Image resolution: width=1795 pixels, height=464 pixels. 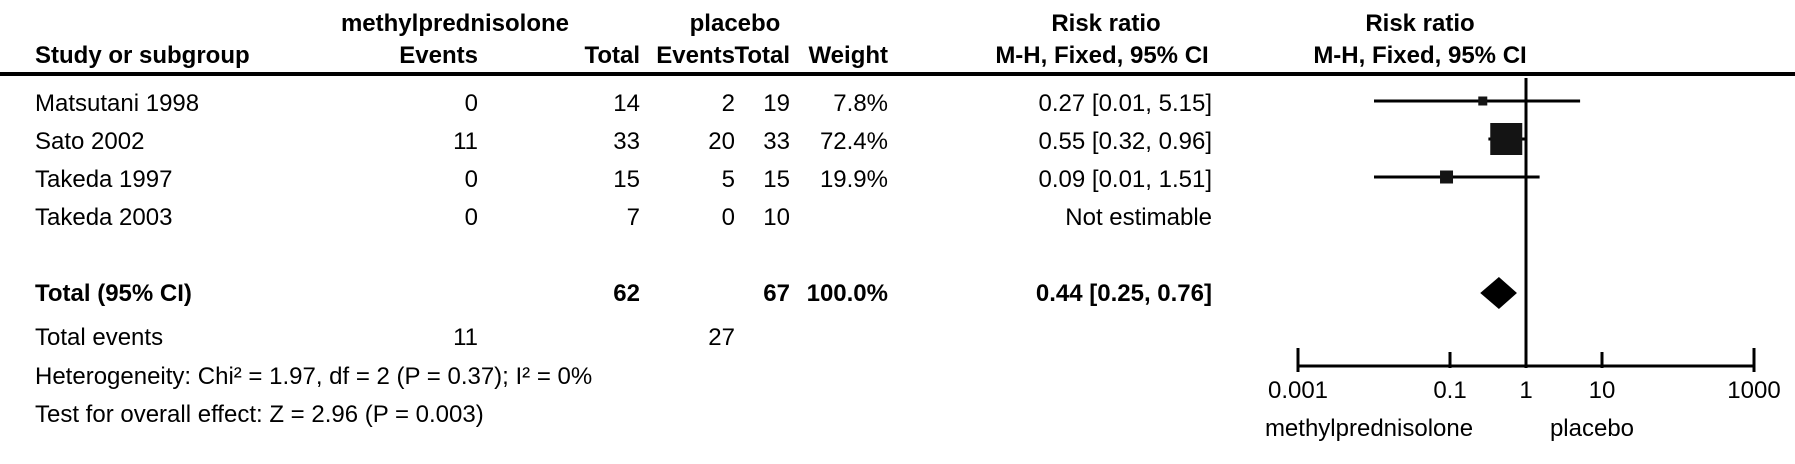 What do you see at coordinates (695, 55) in the screenshot?
I see `col-header-events2: Events` at bounding box center [695, 55].